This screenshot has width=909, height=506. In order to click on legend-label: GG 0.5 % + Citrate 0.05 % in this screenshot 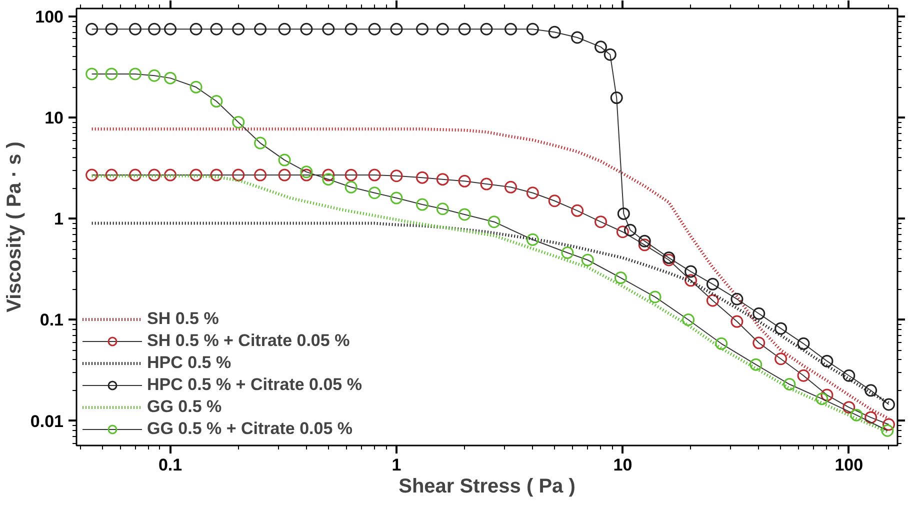, I will do `click(250, 429)`.